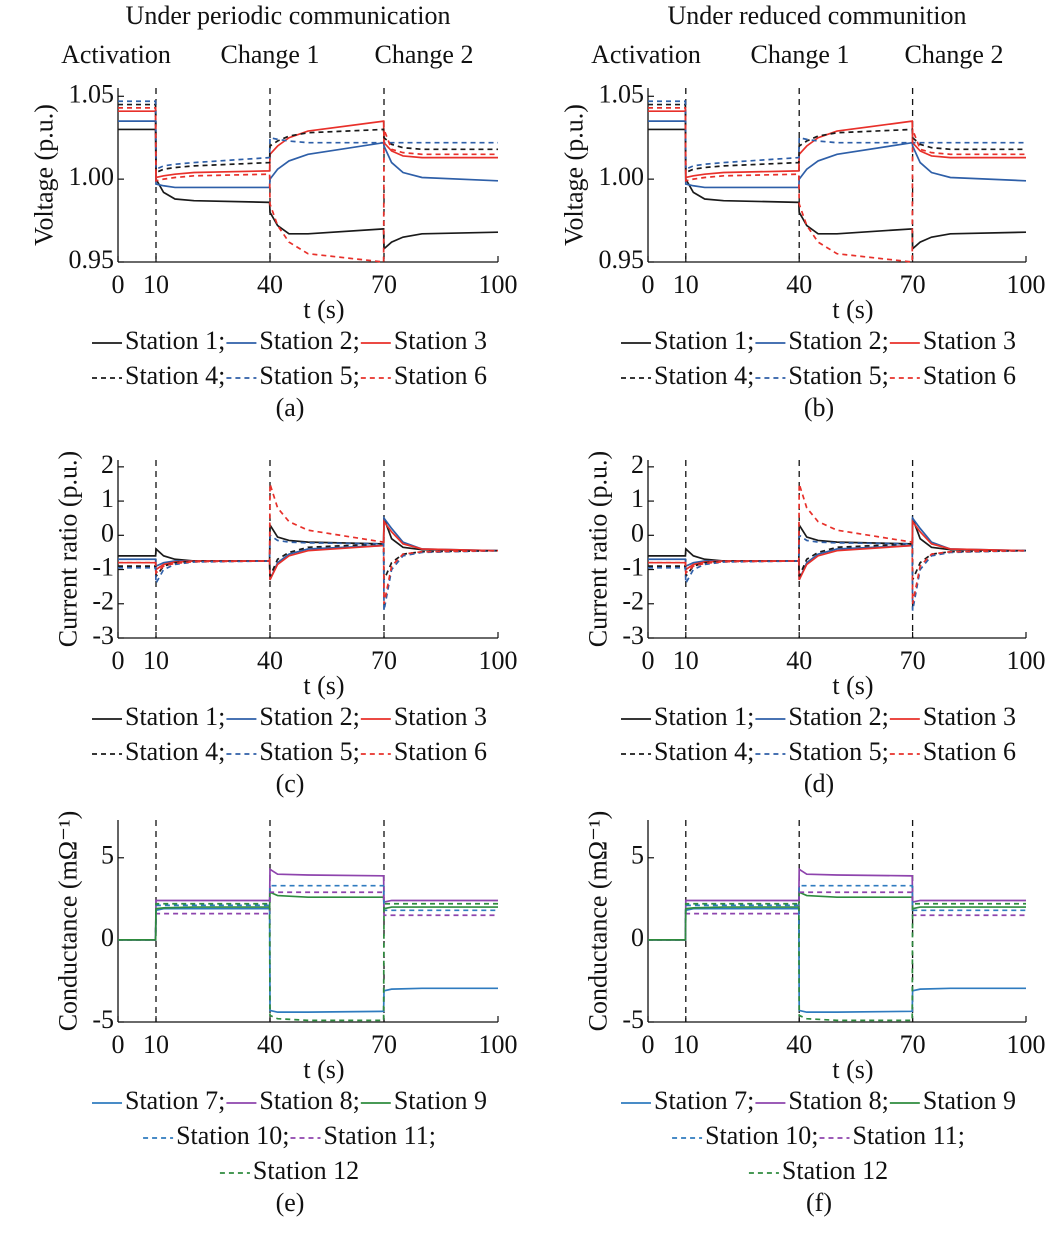  Describe the element at coordinates (103, 1019) in the screenshot. I see `y-tick-label: -5` at that location.